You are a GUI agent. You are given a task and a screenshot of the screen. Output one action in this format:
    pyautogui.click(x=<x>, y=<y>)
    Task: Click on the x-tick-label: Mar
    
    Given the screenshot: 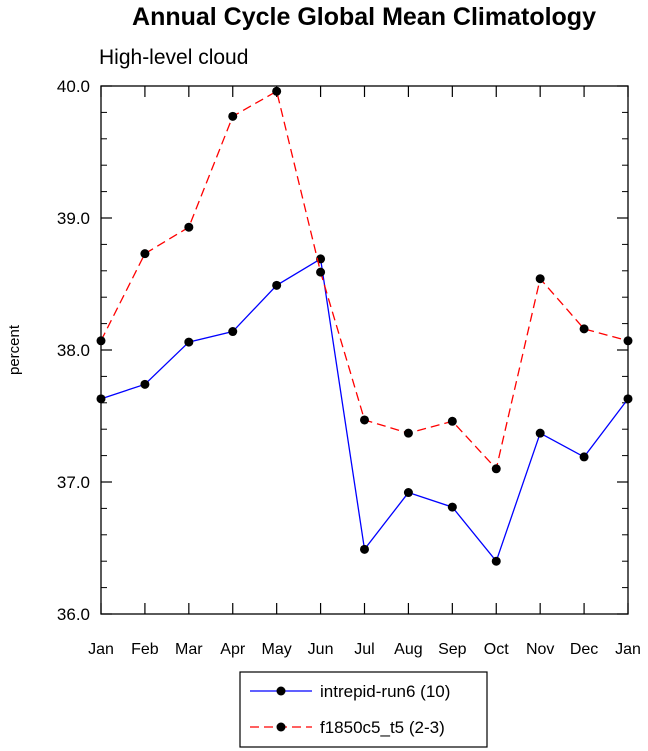 What is the action you would take?
    pyautogui.click(x=189, y=649)
    